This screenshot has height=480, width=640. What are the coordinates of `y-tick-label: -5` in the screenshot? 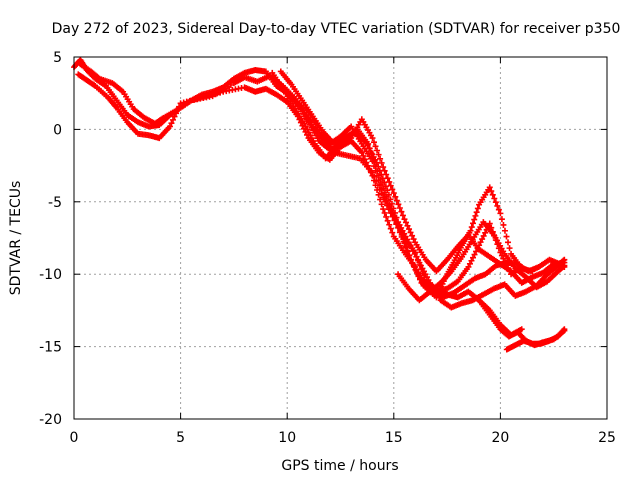 It's located at (55, 203).